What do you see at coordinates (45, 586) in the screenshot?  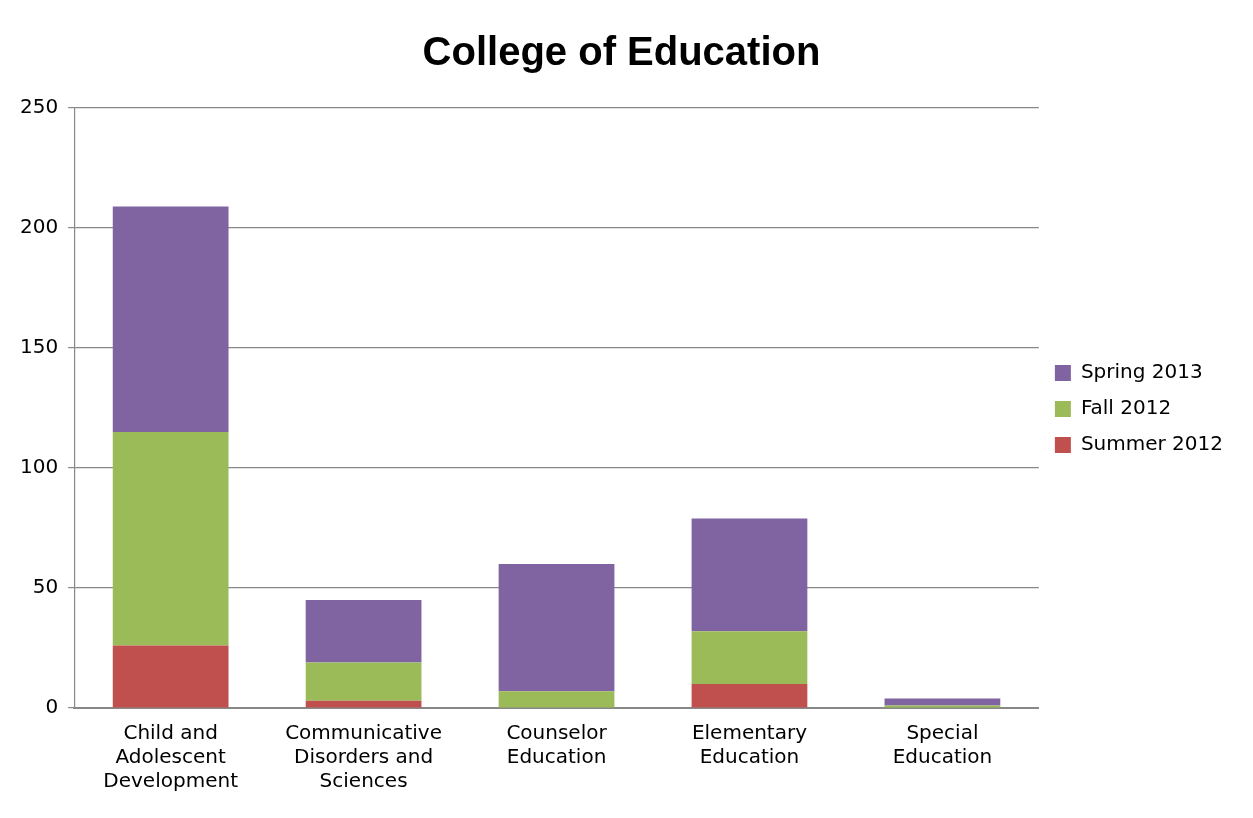 I see `y-tick-label: 50` at bounding box center [45, 586].